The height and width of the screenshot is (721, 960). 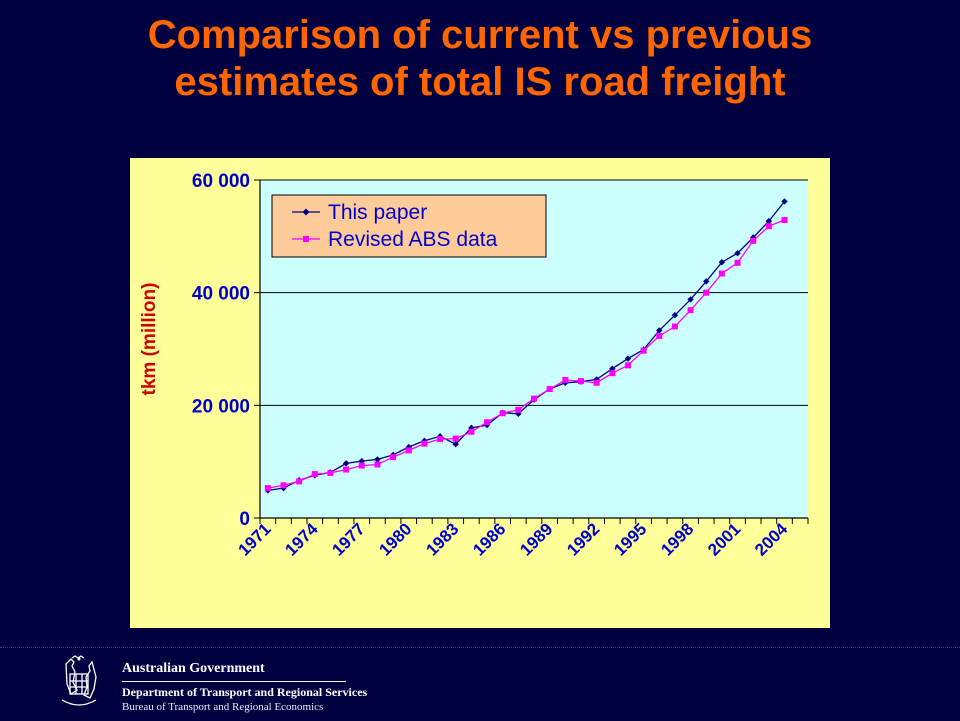 What do you see at coordinates (244, 519) in the screenshot?
I see `y-tick-label: 0` at bounding box center [244, 519].